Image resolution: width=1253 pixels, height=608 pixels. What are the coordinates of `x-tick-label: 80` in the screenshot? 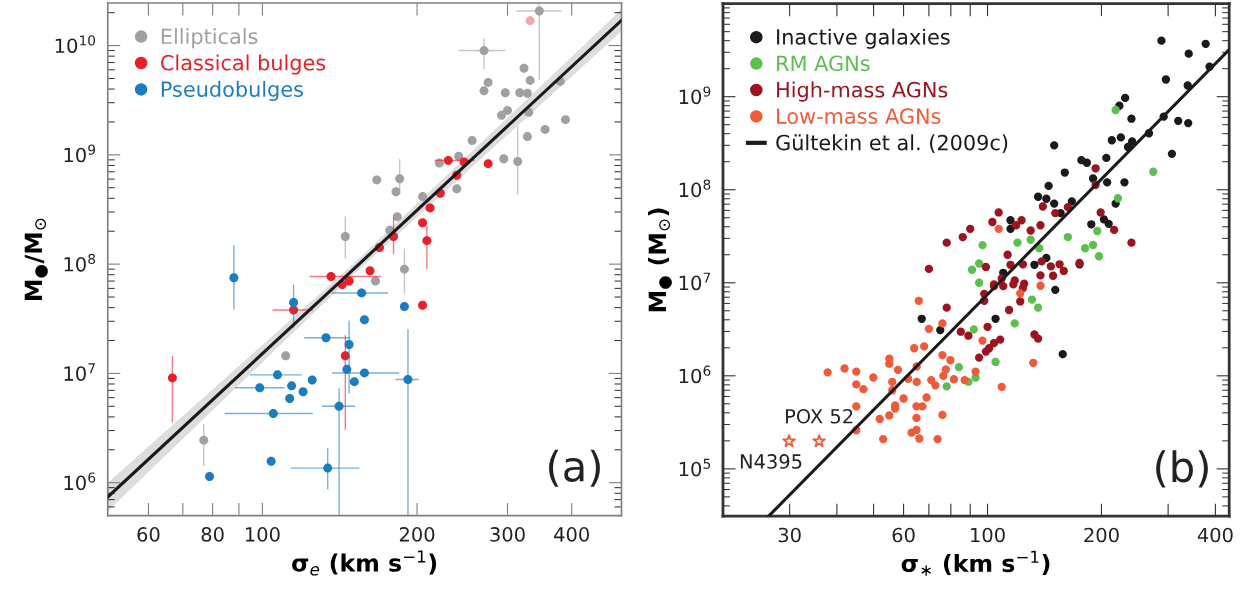 It's located at (212, 534).